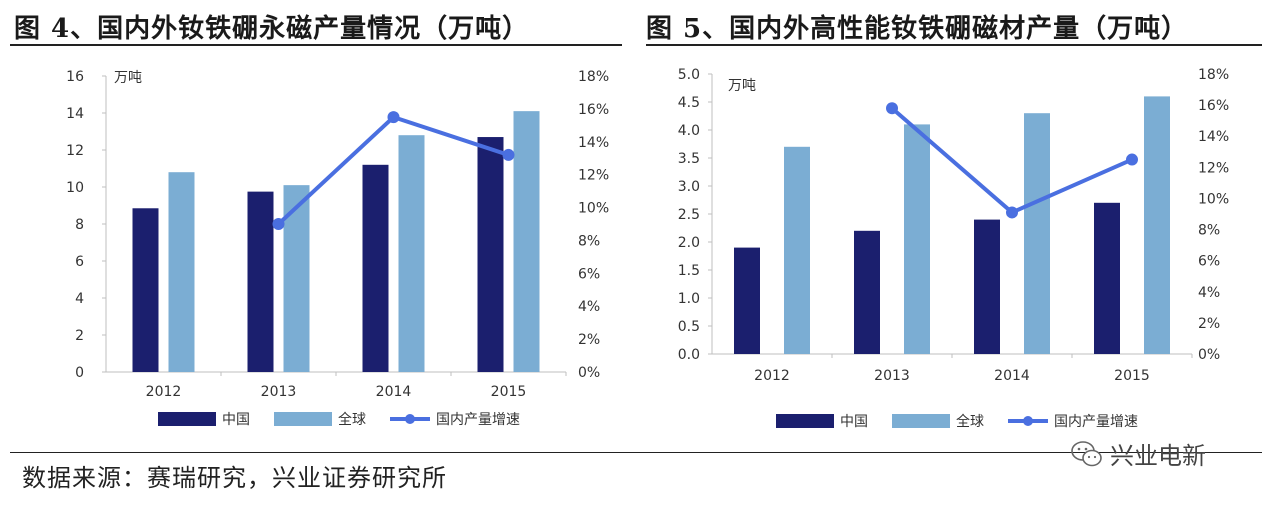 The image size is (1275, 508). I want to click on watermark: 兴业电新, so click(1138, 453).